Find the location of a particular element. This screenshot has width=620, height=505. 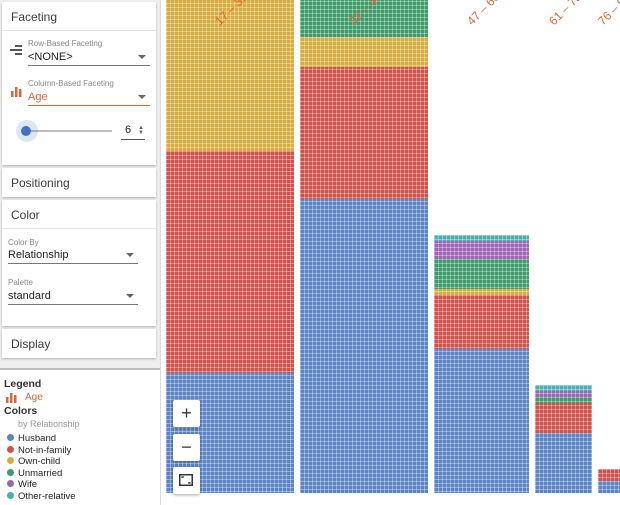

slider-thumb is located at coordinates (26, 131).